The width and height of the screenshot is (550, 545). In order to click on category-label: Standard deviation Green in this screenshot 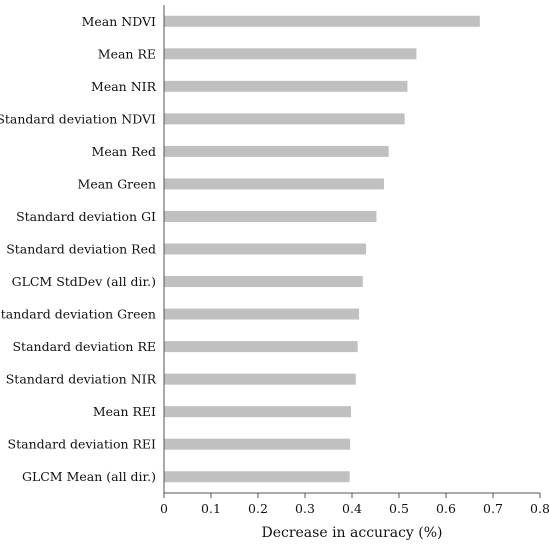, I will do `click(78, 314)`.